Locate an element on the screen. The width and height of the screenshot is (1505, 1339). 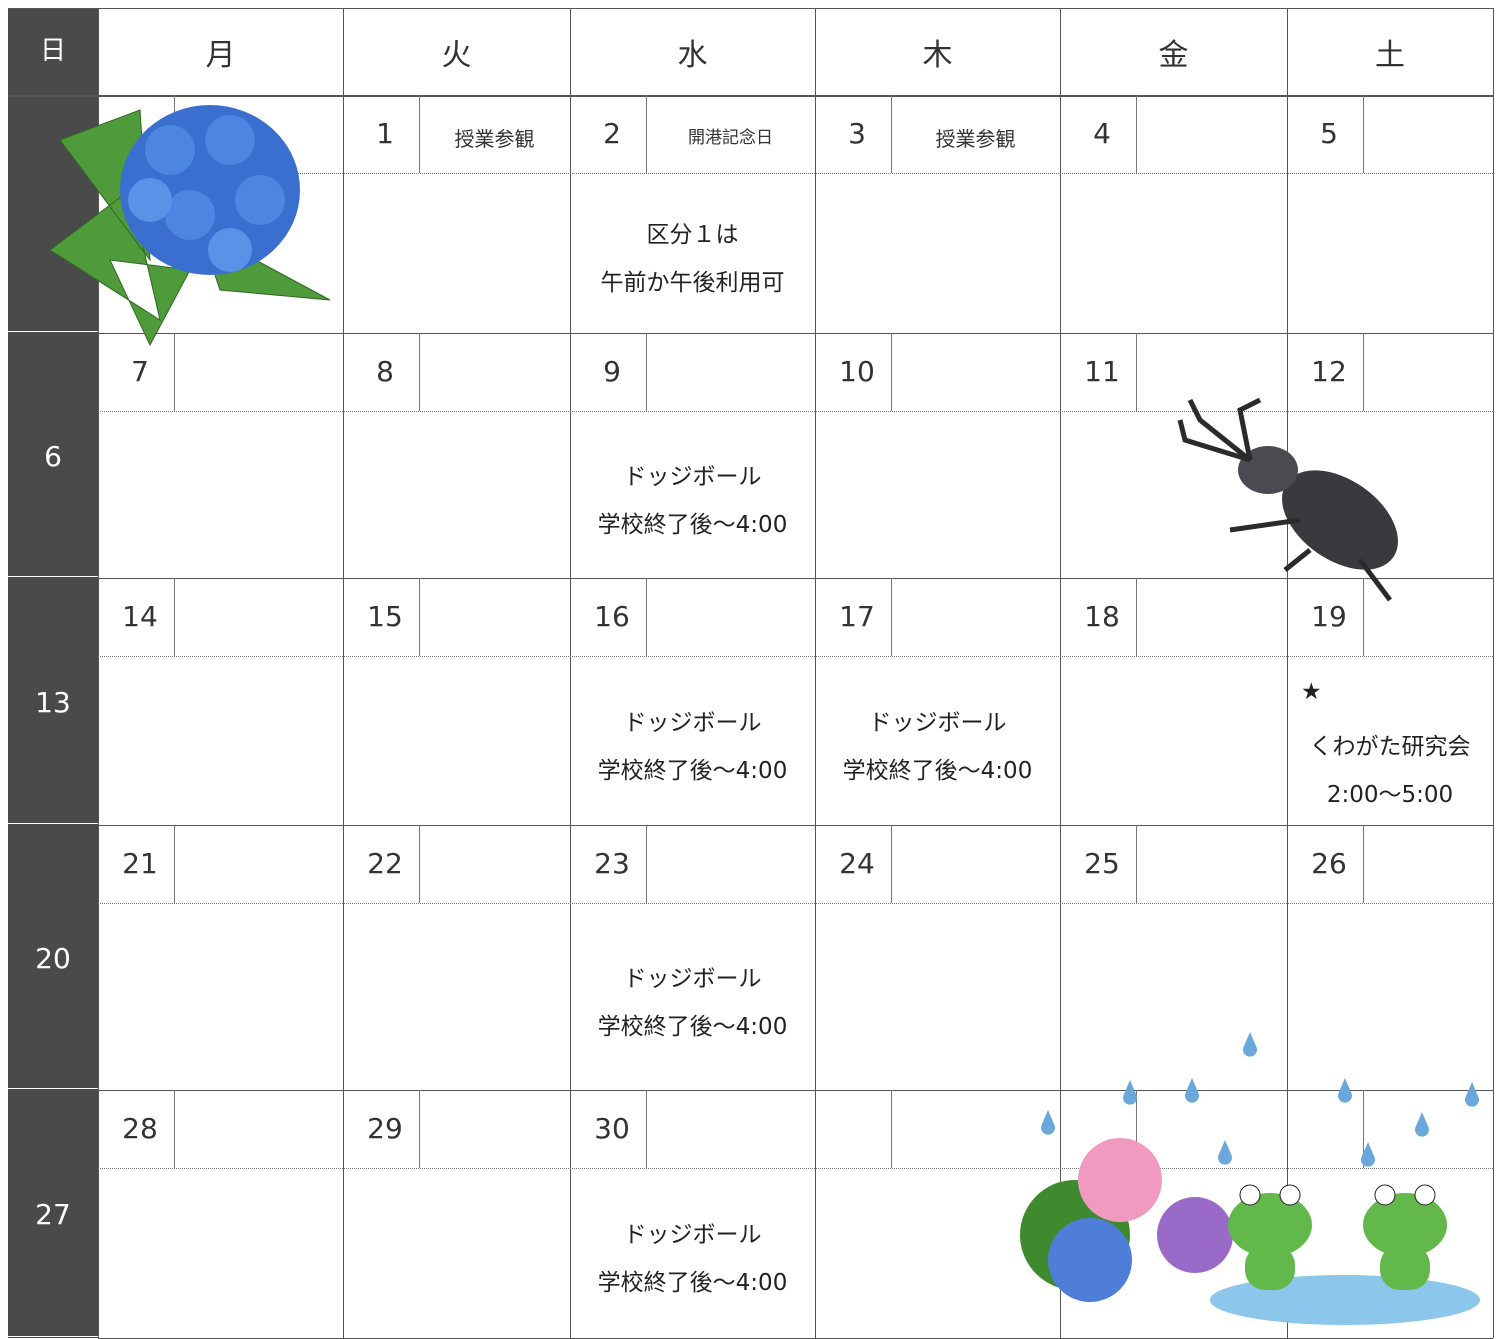
weekday-header: 土 is located at coordinates (1390, 55).